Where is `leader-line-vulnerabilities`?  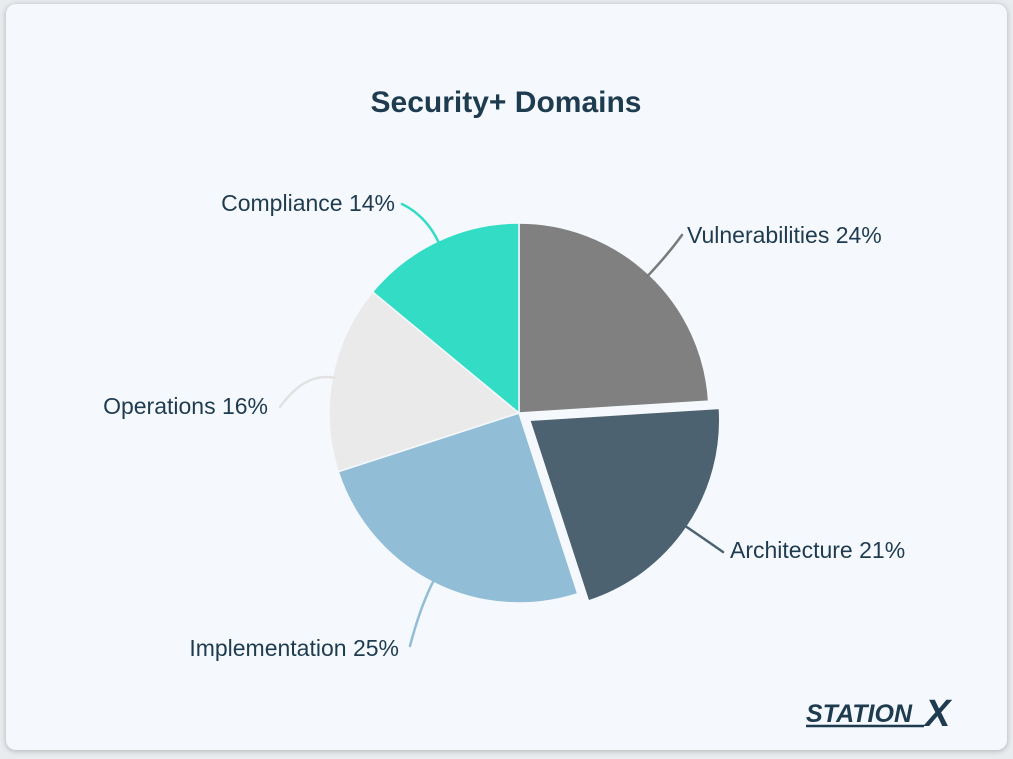
leader-line-vulnerabilities is located at coordinates (665, 255).